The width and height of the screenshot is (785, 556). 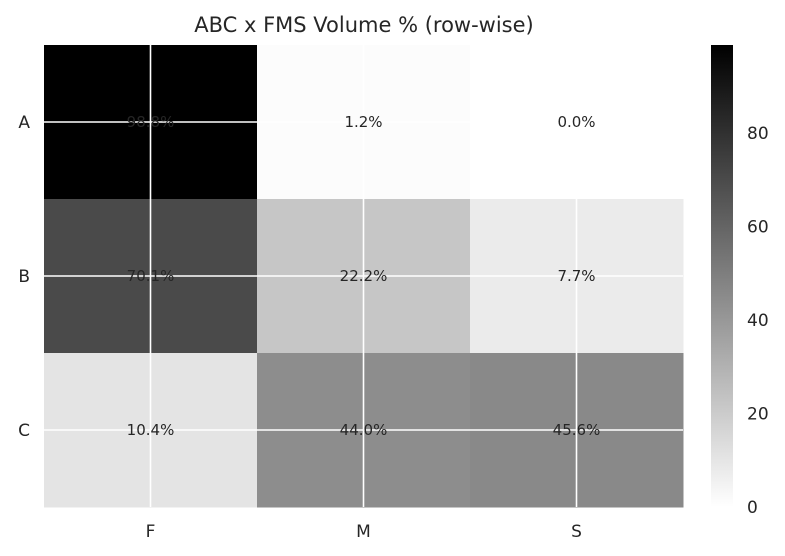 I want to click on chart-title: ABC x FMS Volume % (row-wise), so click(x=364, y=25).